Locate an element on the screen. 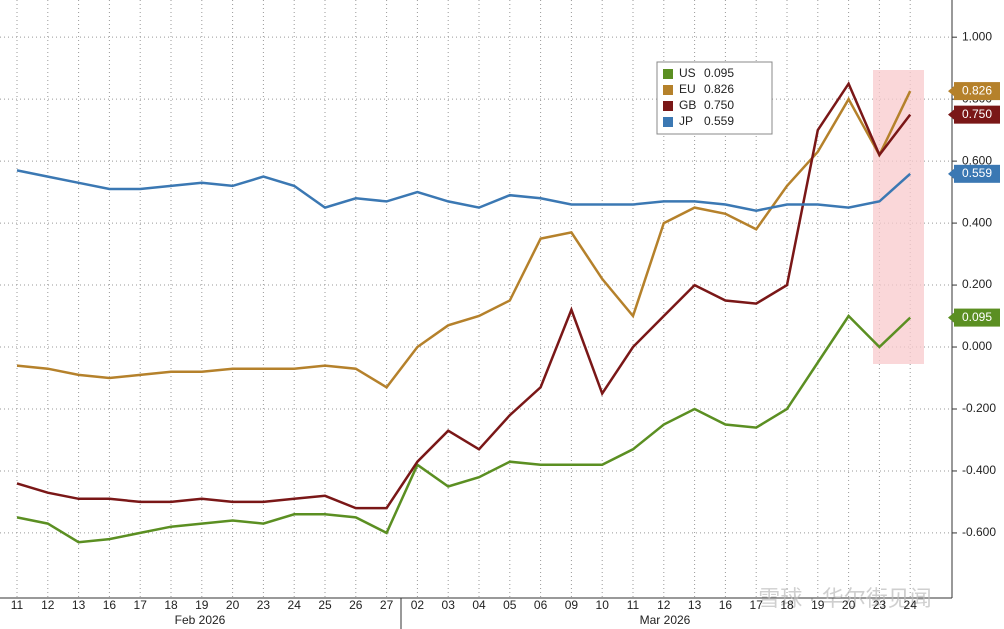 The height and width of the screenshot is (629, 1004). legend-name: EU is located at coordinates (687, 89).